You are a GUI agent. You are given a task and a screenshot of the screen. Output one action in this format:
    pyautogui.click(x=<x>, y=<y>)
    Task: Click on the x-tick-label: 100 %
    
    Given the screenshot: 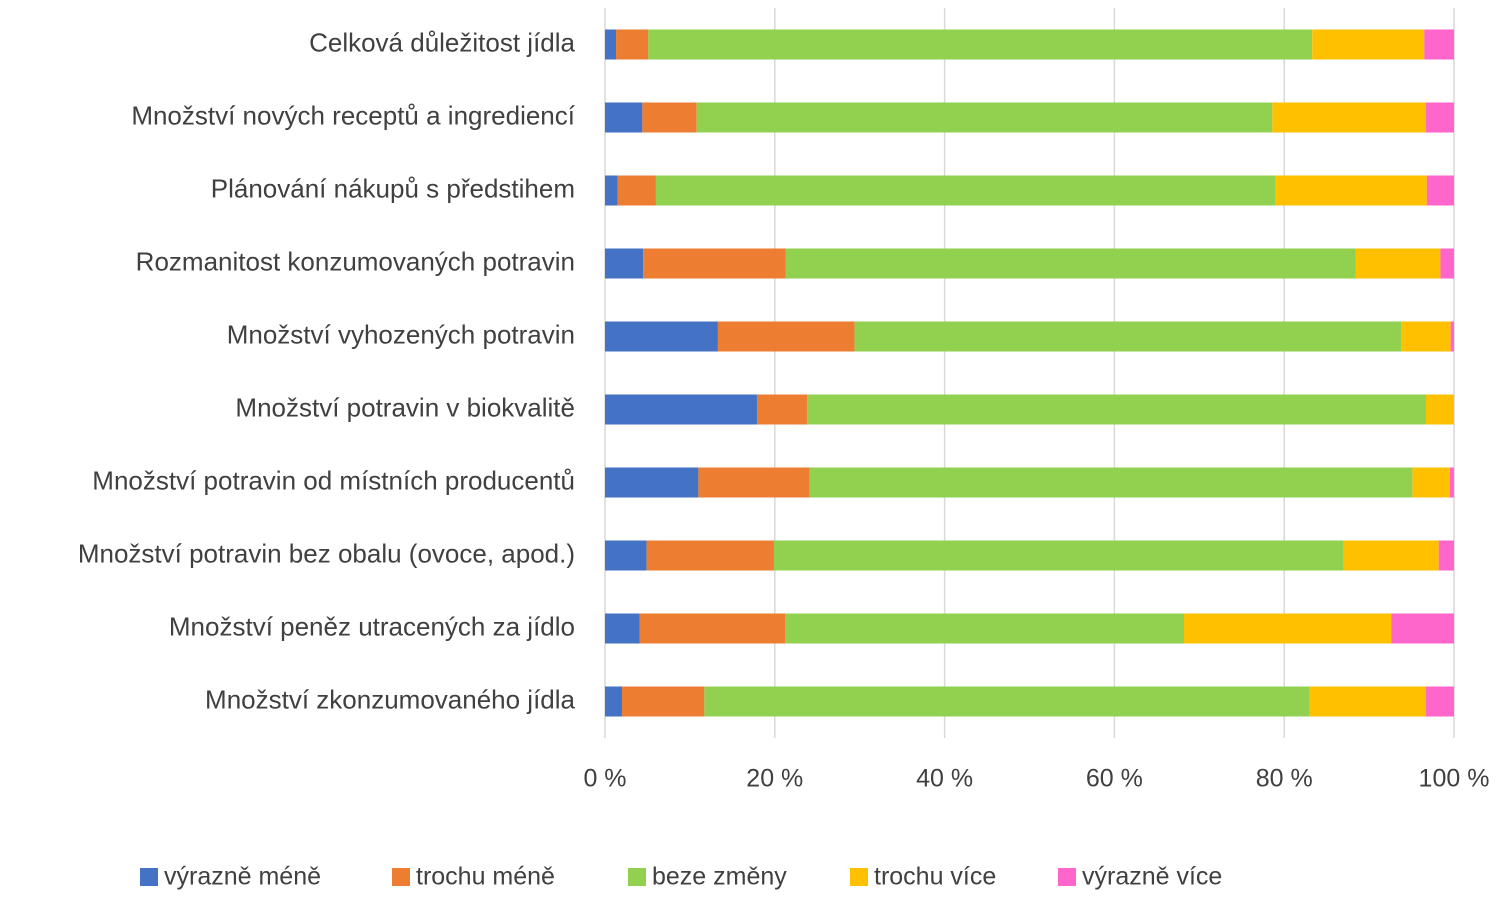 What is the action you would take?
    pyautogui.click(x=1454, y=779)
    